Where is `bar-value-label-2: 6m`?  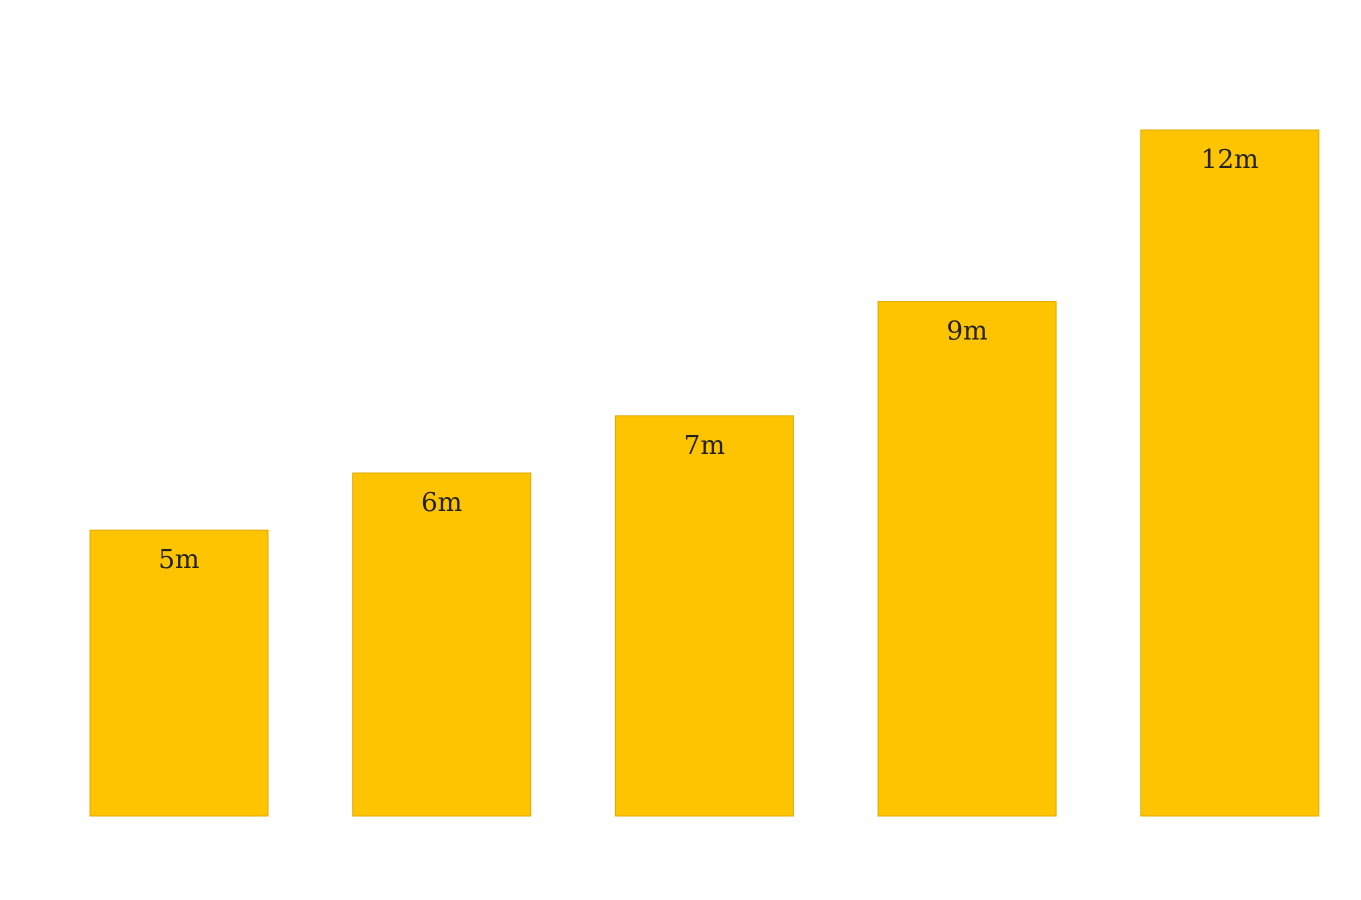 bar-value-label-2: 6m is located at coordinates (441, 503).